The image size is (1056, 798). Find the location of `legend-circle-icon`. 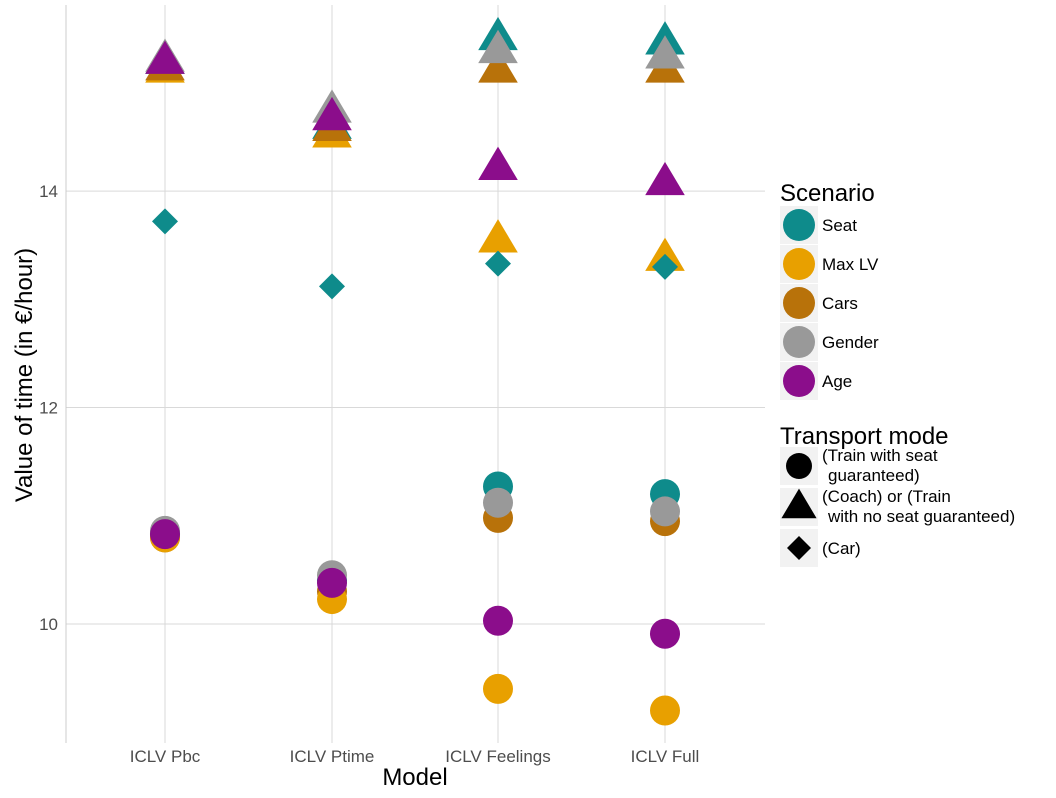

legend-circle-icon is located at coordinates (799, 466).